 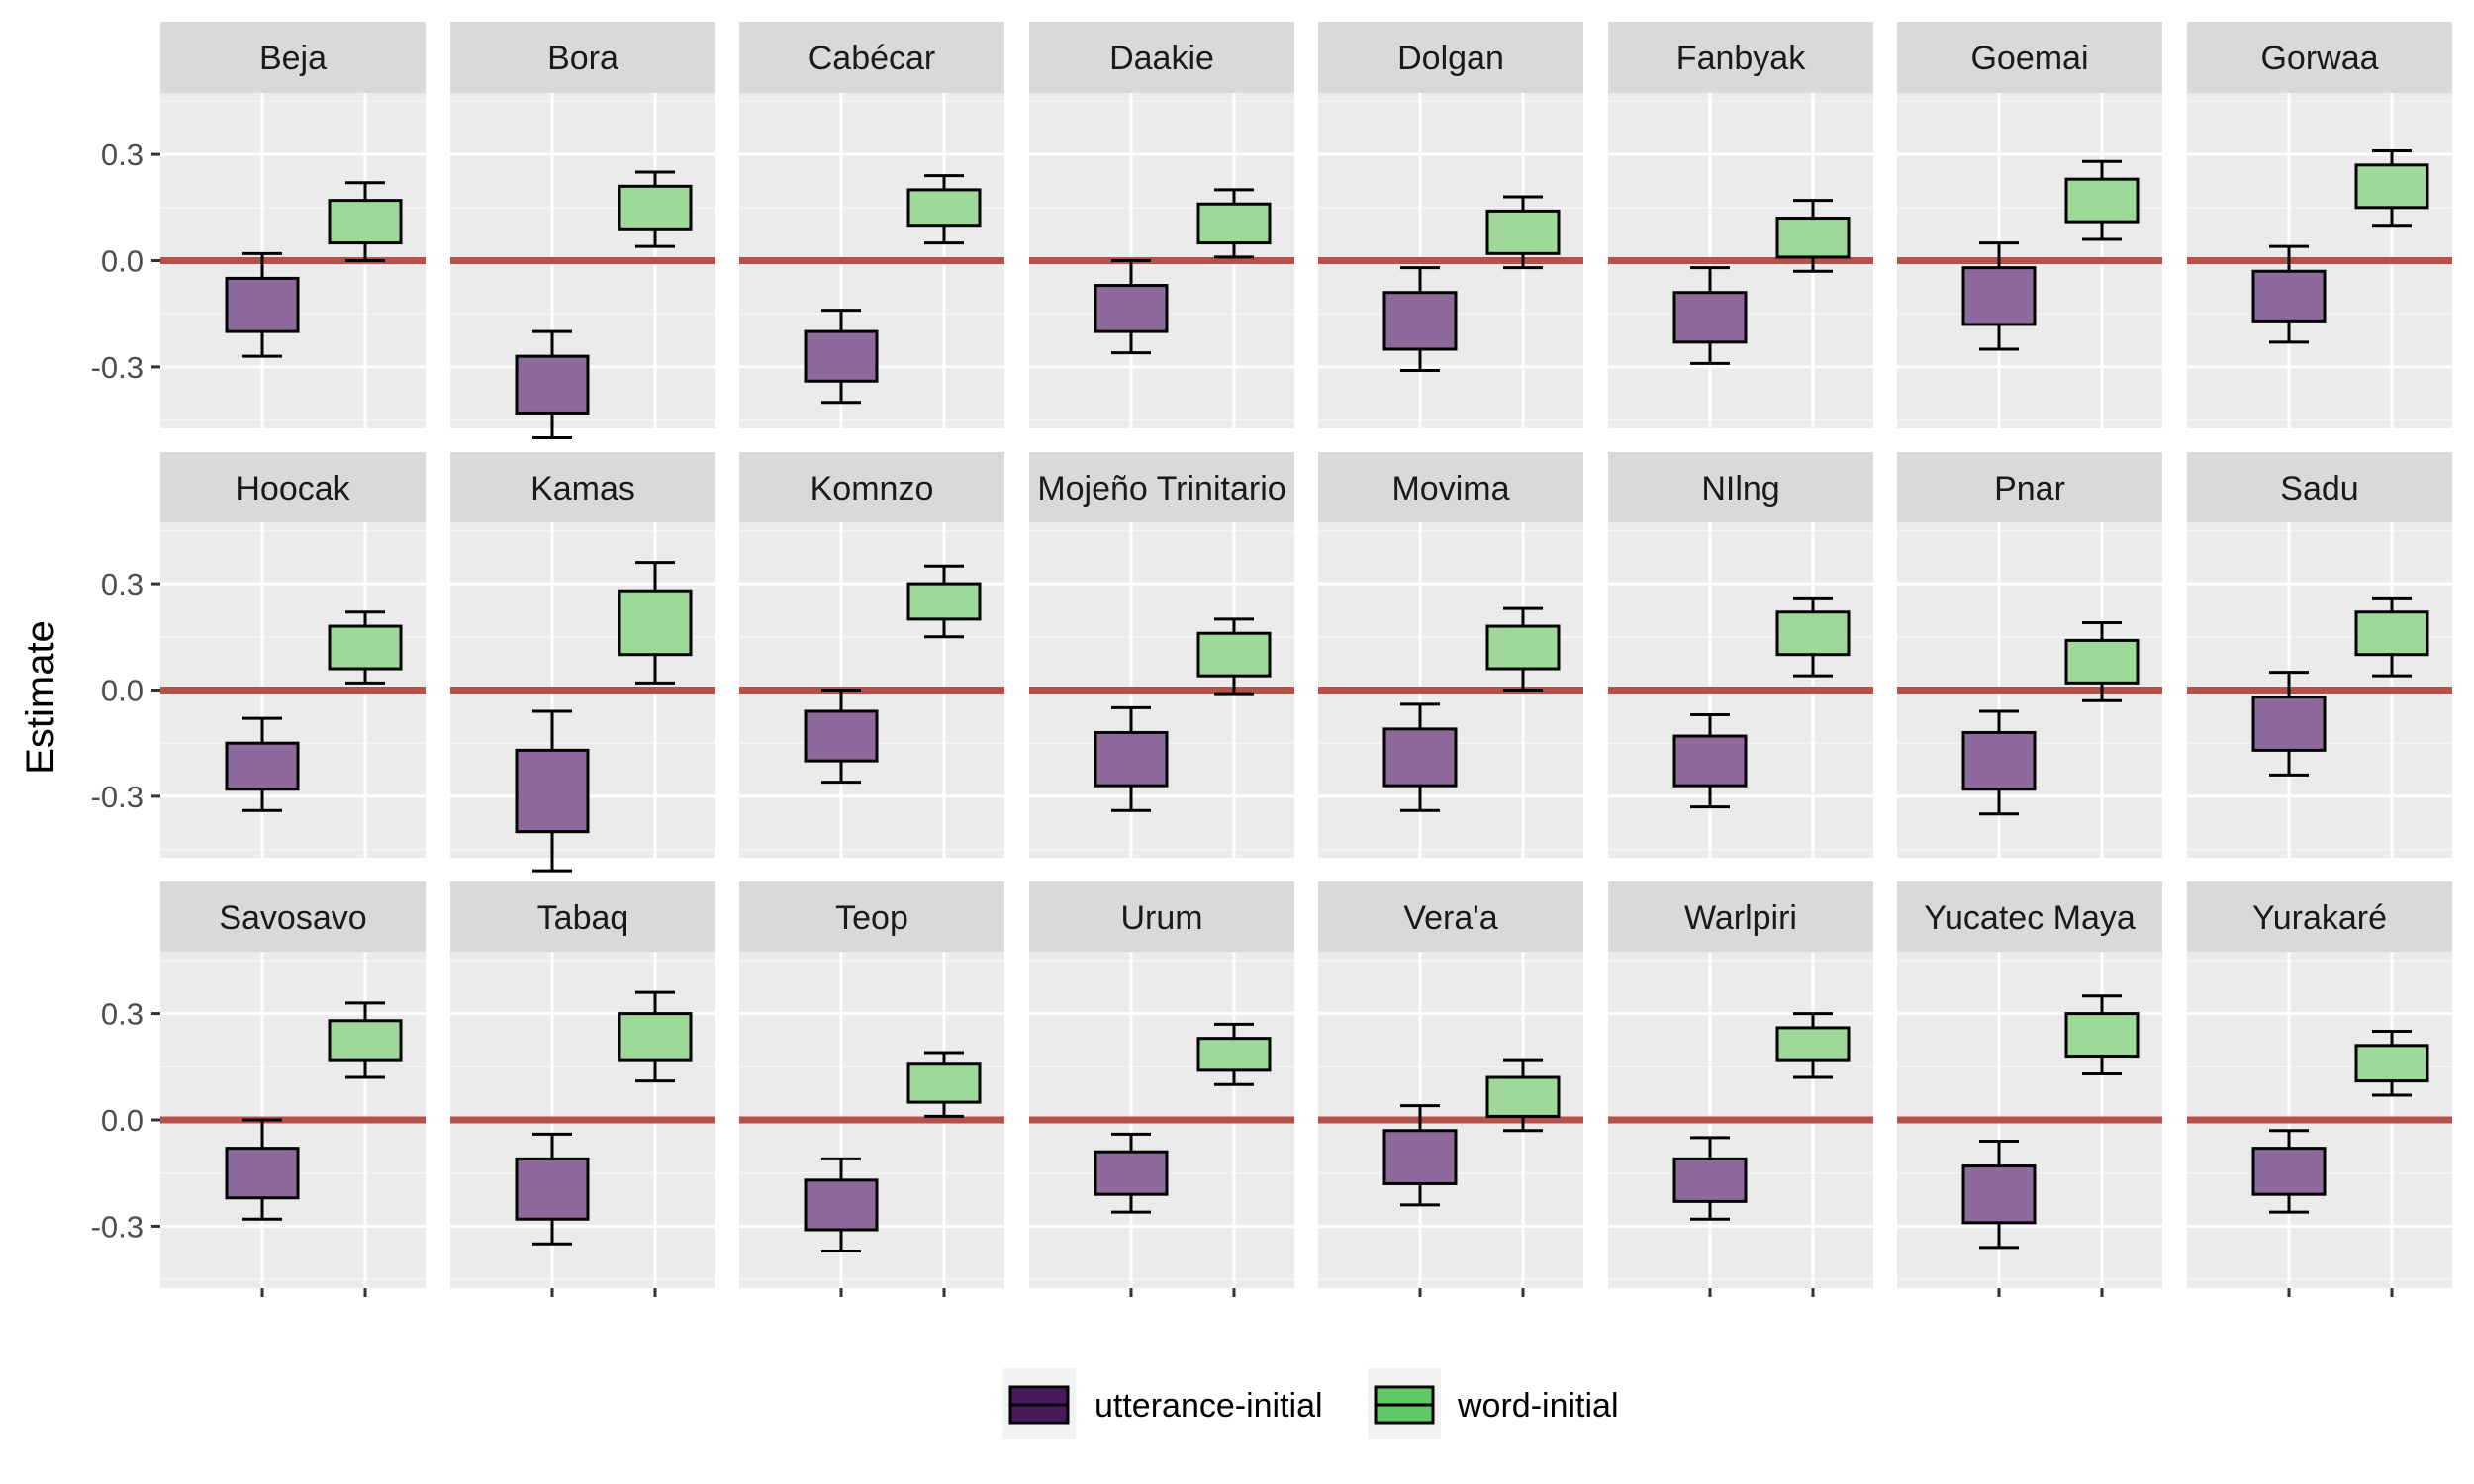 What do you see at coordinates (872, 1089) in the screenshot?
I see `facet-panel: Teop` at bounding box center [872, 1089].